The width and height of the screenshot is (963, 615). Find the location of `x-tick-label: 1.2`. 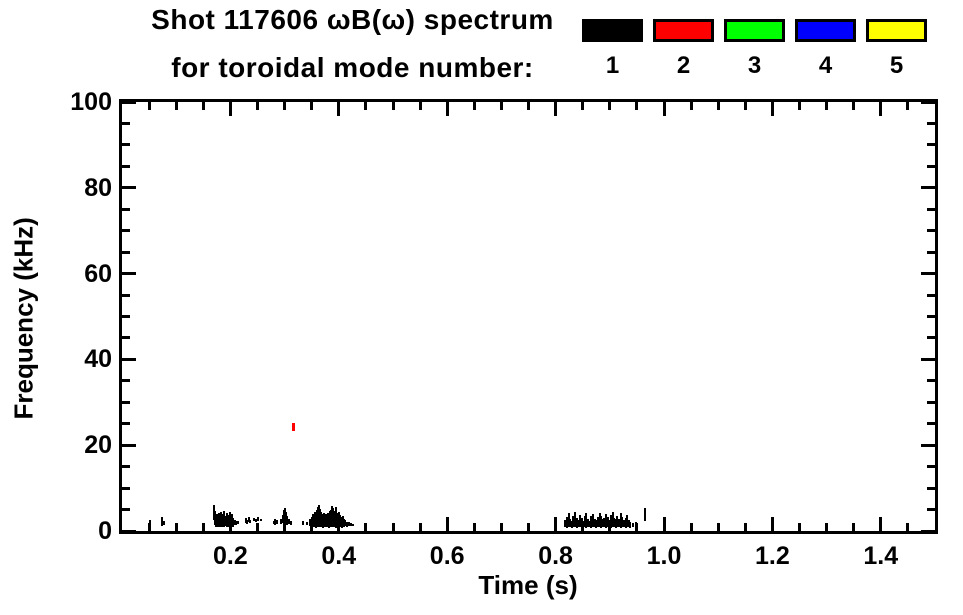

x-tick-label: 1.2 is located at coordinates (772, 556).